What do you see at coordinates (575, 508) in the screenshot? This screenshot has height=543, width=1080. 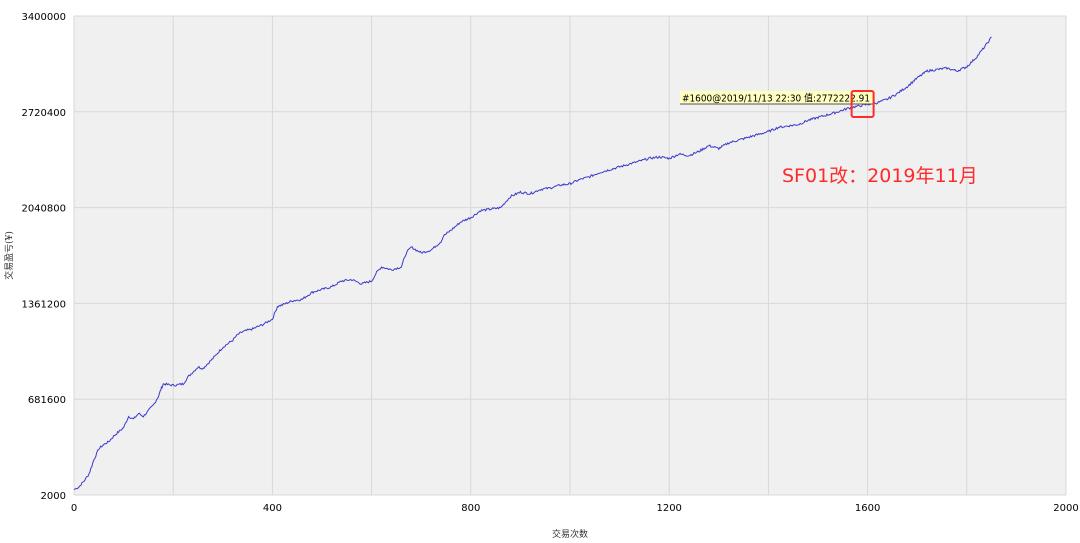 I see `x-axis-ticks: 0 400 800 1200 1600 2000` at bounding box center [575, 508].